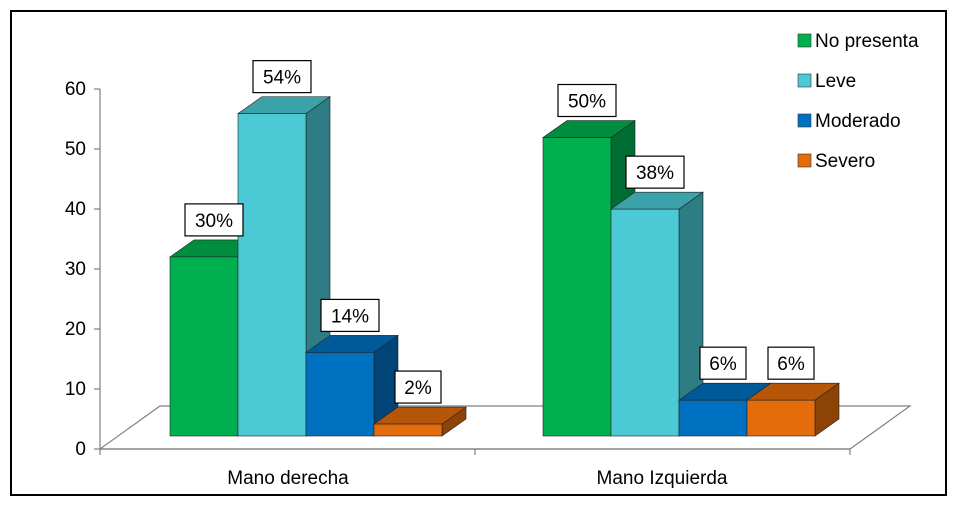 The width and height of the screenshot is (957, 511). I want to click on y-tick-label: 40, so click(75, 209).